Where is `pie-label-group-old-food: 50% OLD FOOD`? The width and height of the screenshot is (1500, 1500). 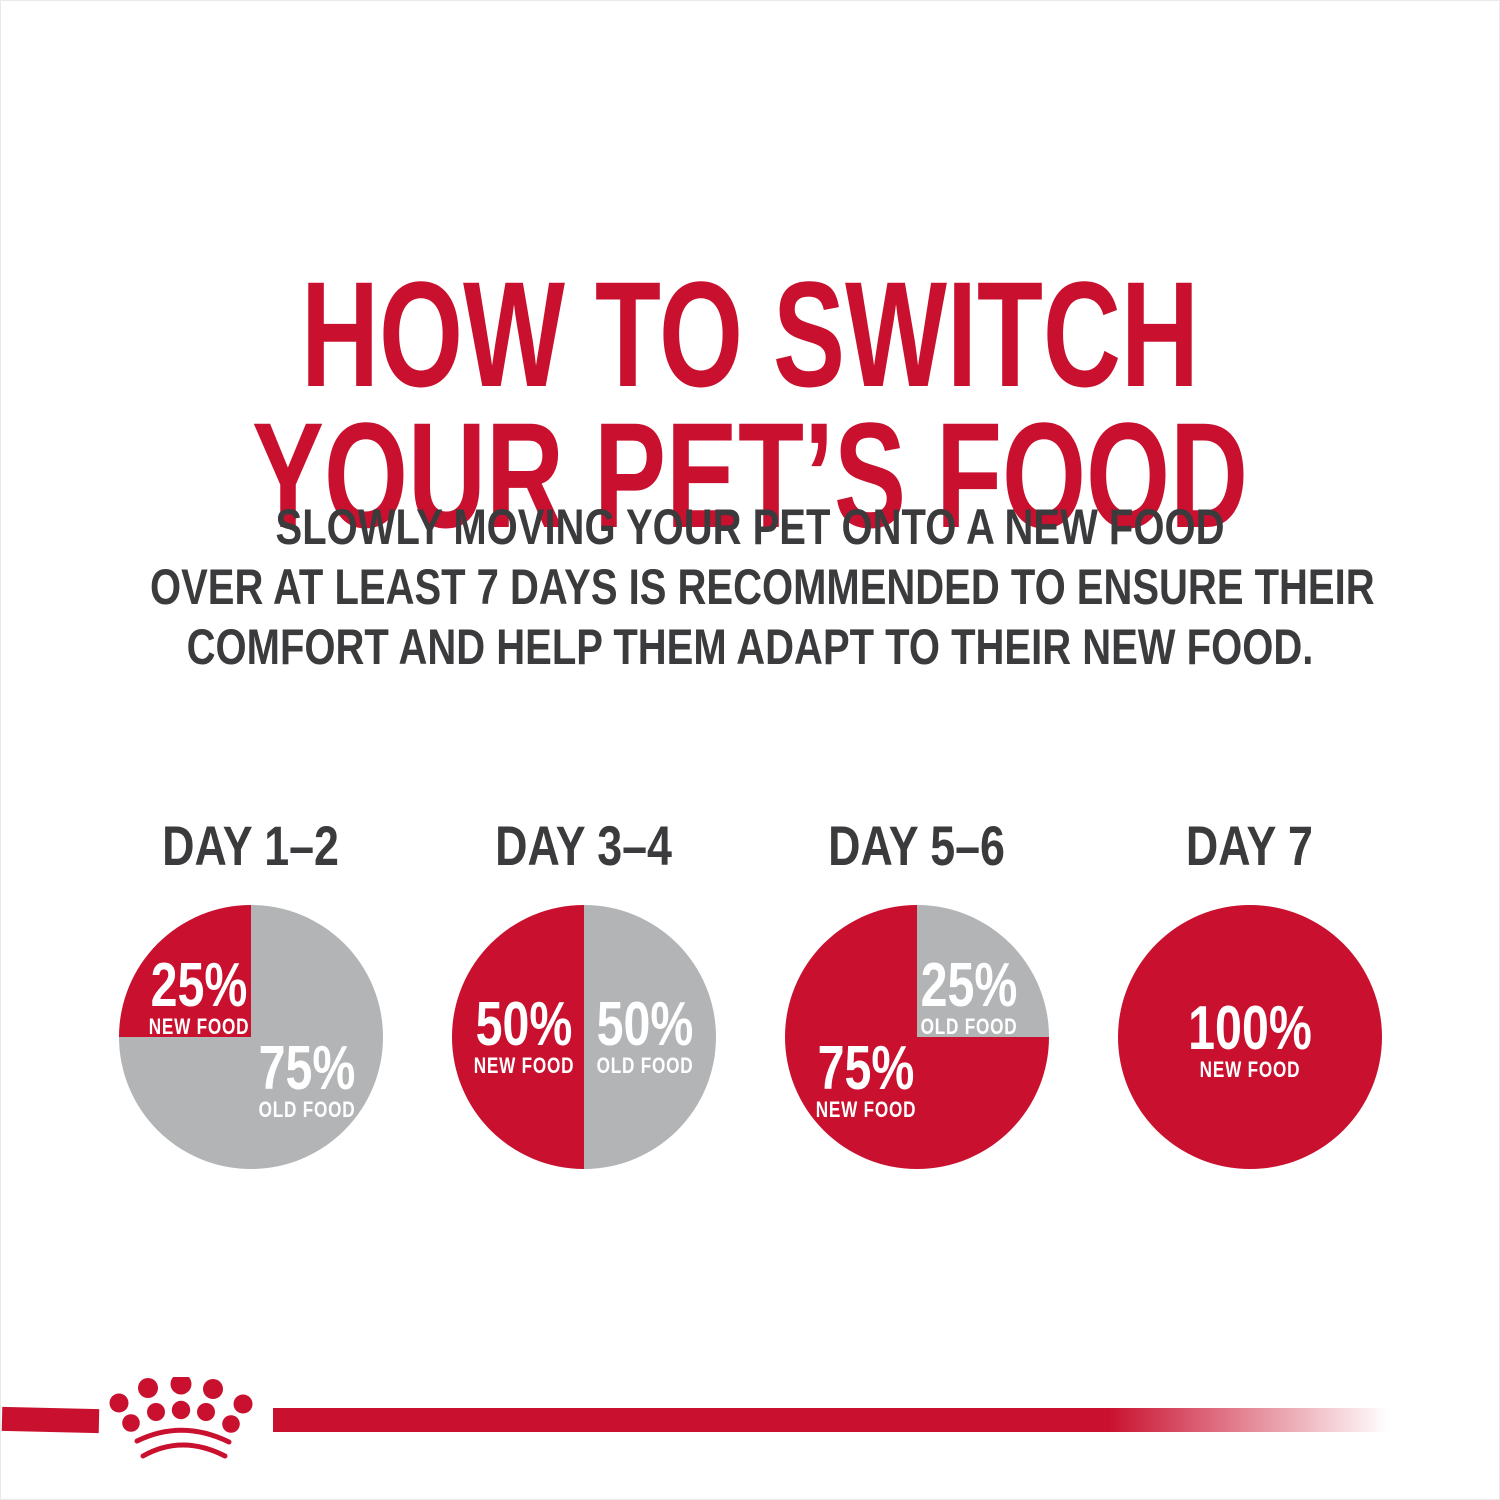 pie-label-group-old-food: 50% OLD FOOD is located at coordinates (644, 1035).